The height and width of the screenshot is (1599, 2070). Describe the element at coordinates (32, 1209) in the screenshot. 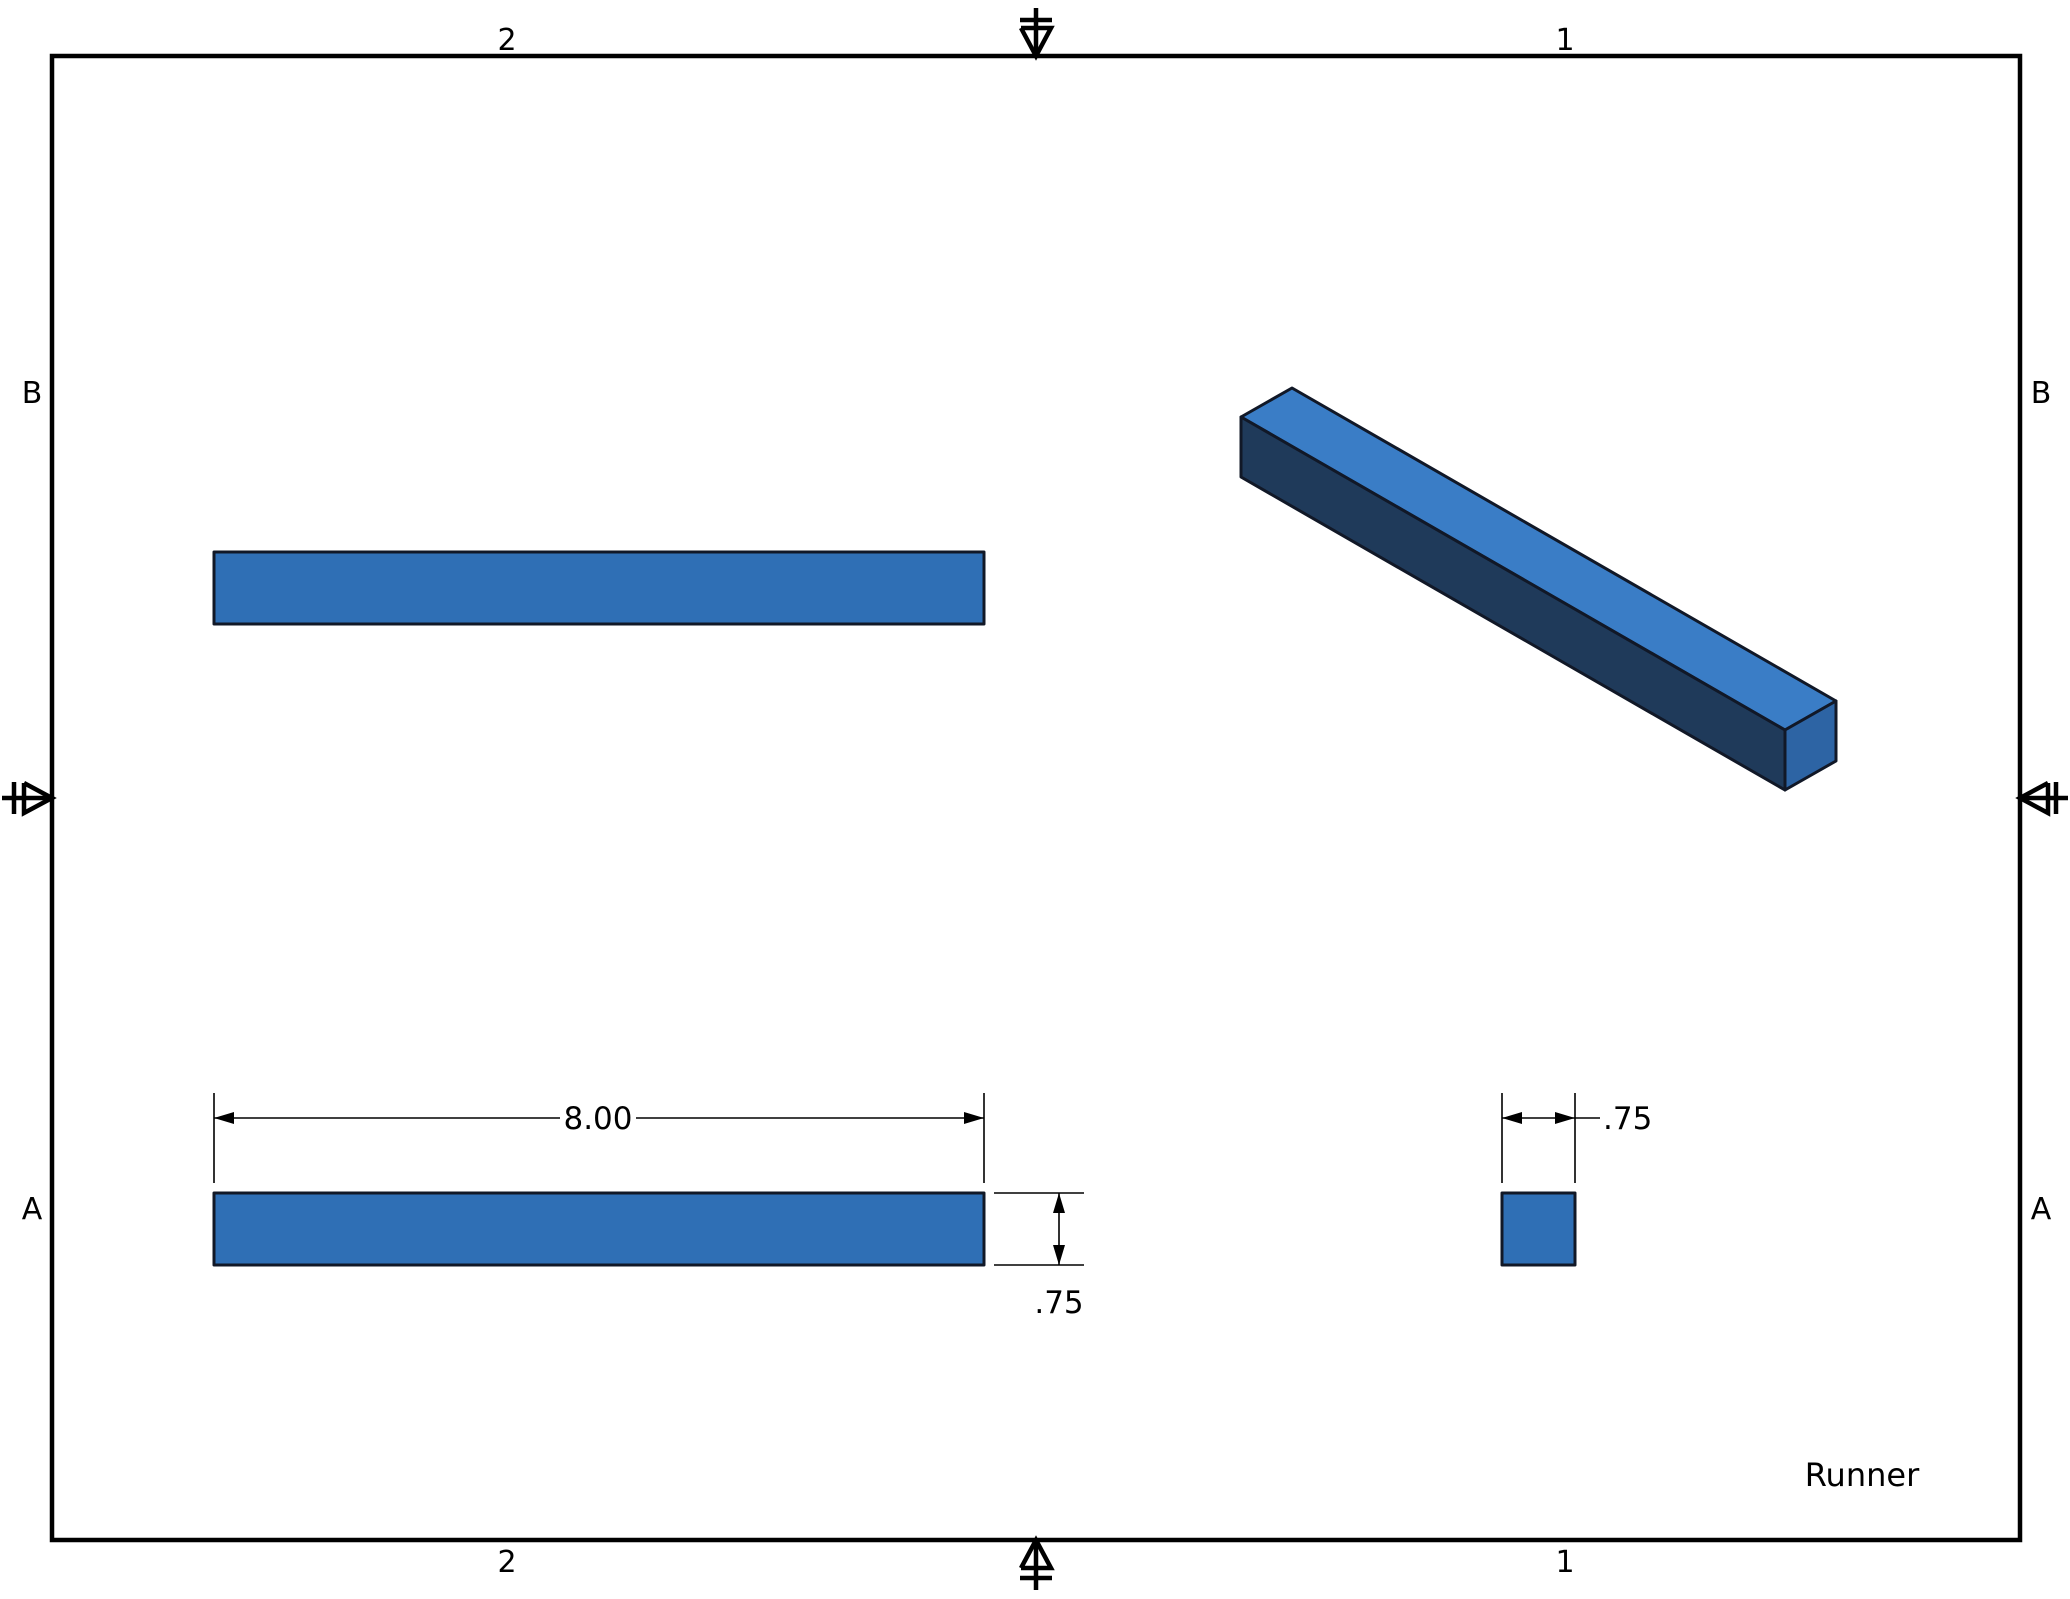

I see `zone-label-left-a: A` at that location.